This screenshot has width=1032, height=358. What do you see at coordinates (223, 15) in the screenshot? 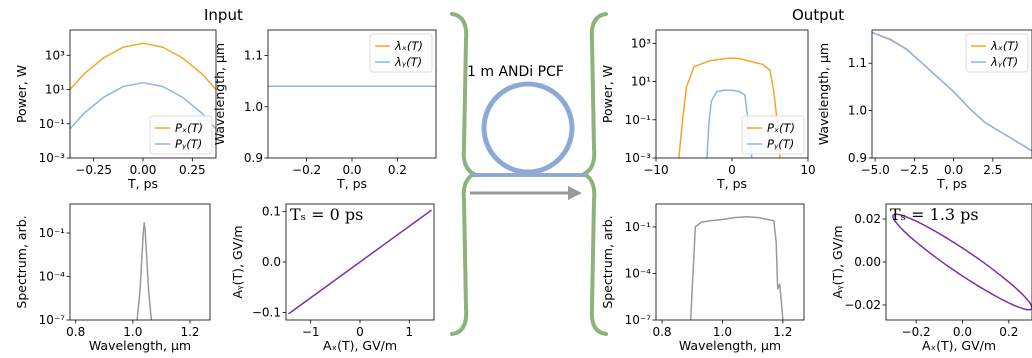
I see `input-header: Input` at bounding box center [223, 15].